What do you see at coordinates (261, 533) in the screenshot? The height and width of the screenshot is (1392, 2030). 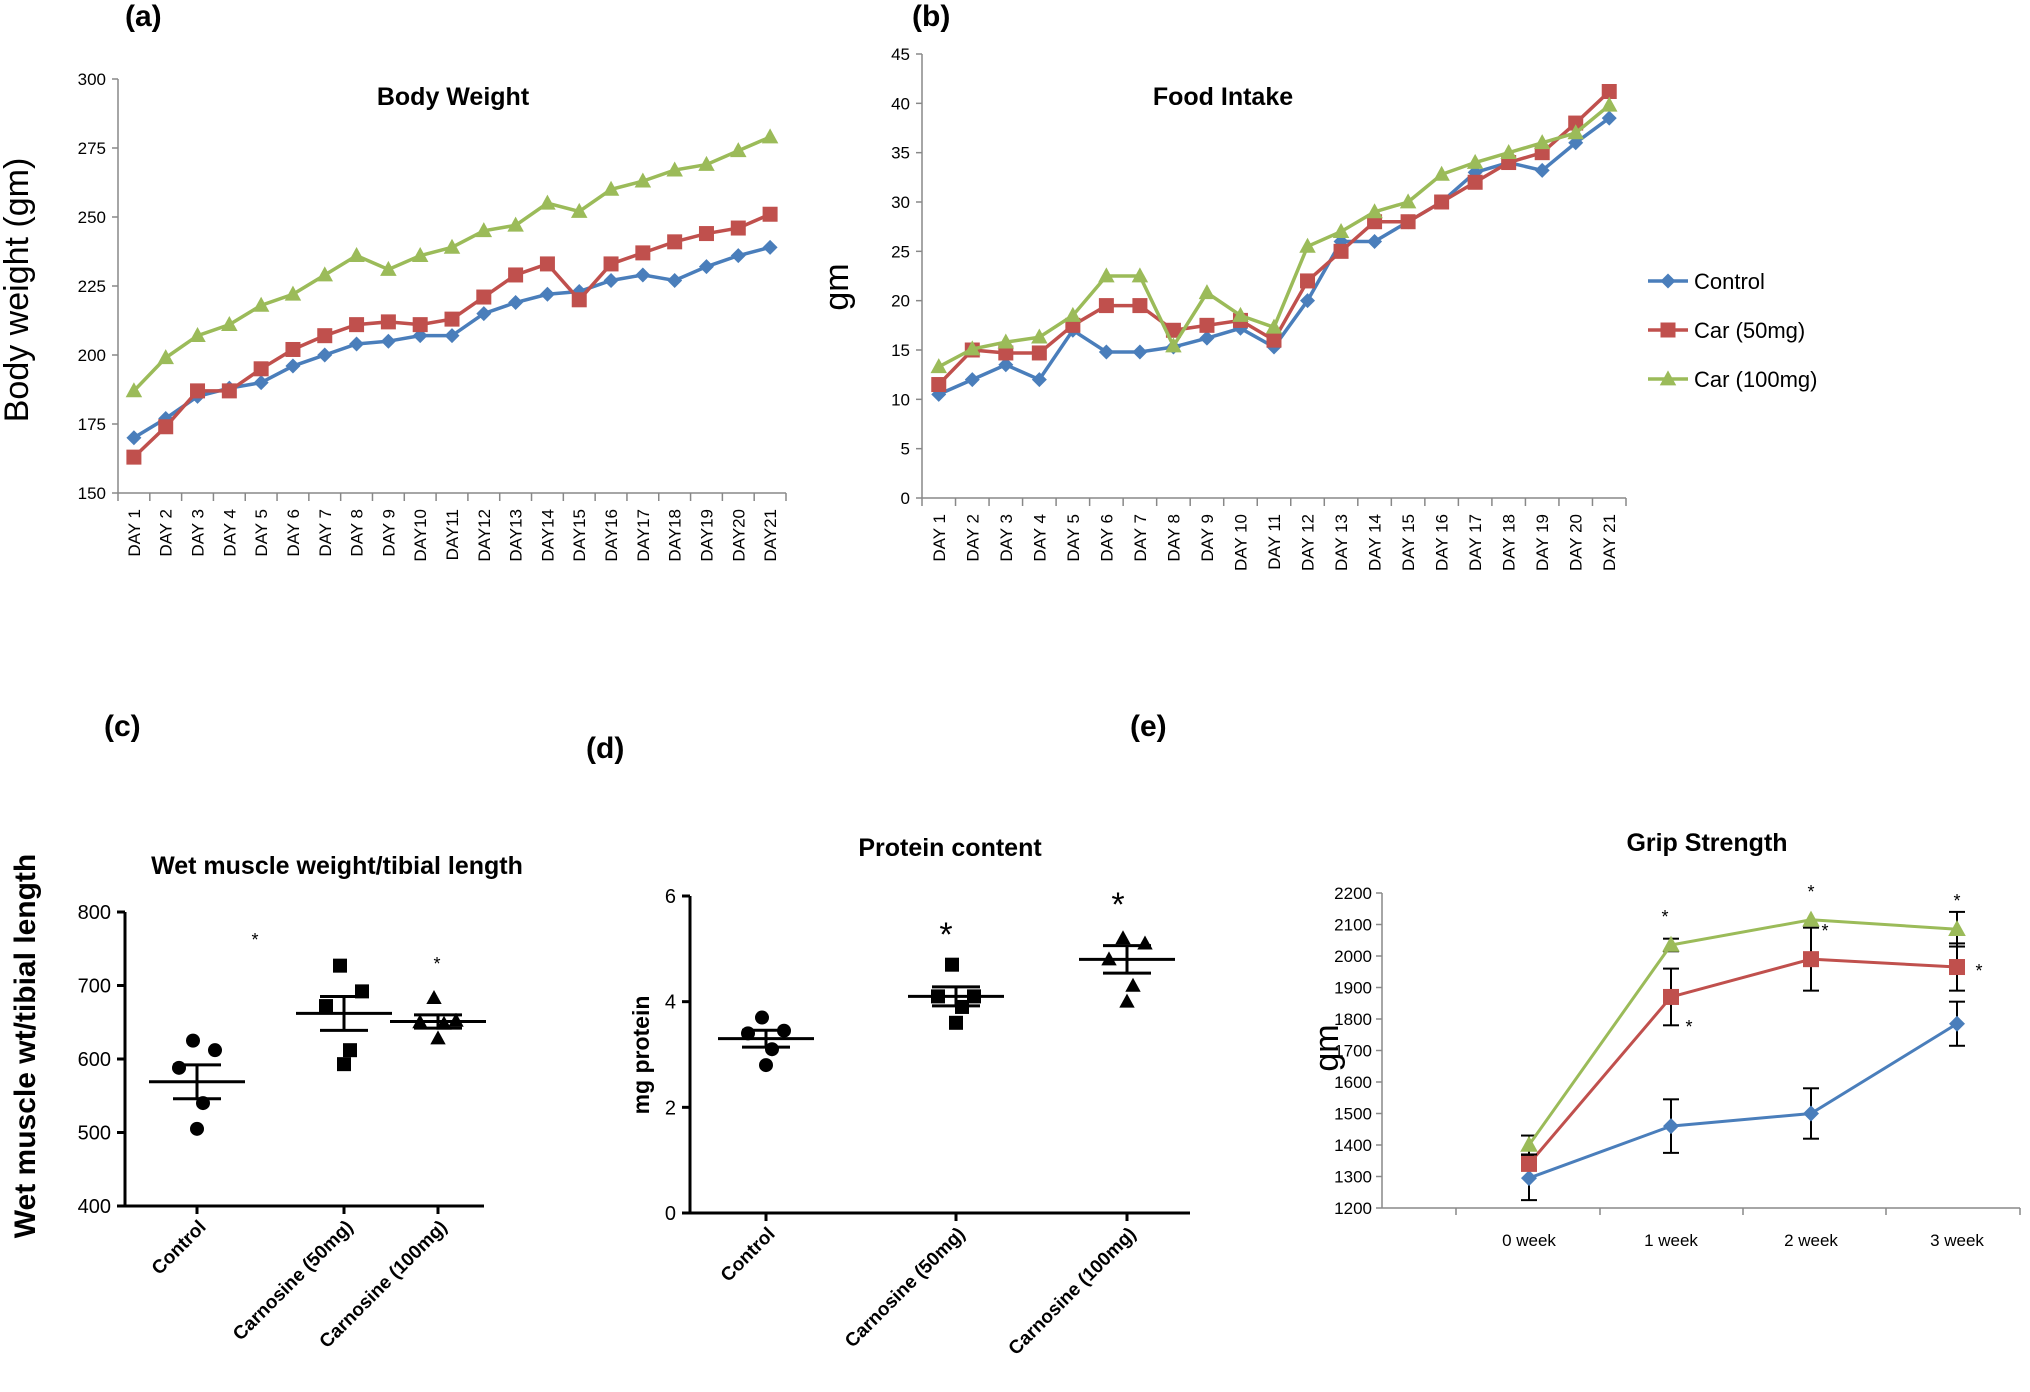 I see `x-tick-label: DAY 5` at bounding box center [261, 533].